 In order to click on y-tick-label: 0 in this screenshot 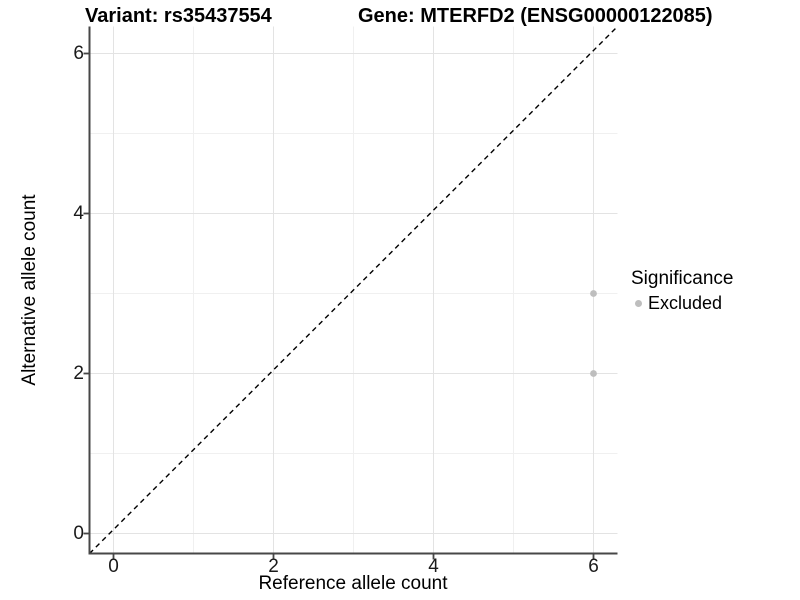, I will do `click(78, 533)`.